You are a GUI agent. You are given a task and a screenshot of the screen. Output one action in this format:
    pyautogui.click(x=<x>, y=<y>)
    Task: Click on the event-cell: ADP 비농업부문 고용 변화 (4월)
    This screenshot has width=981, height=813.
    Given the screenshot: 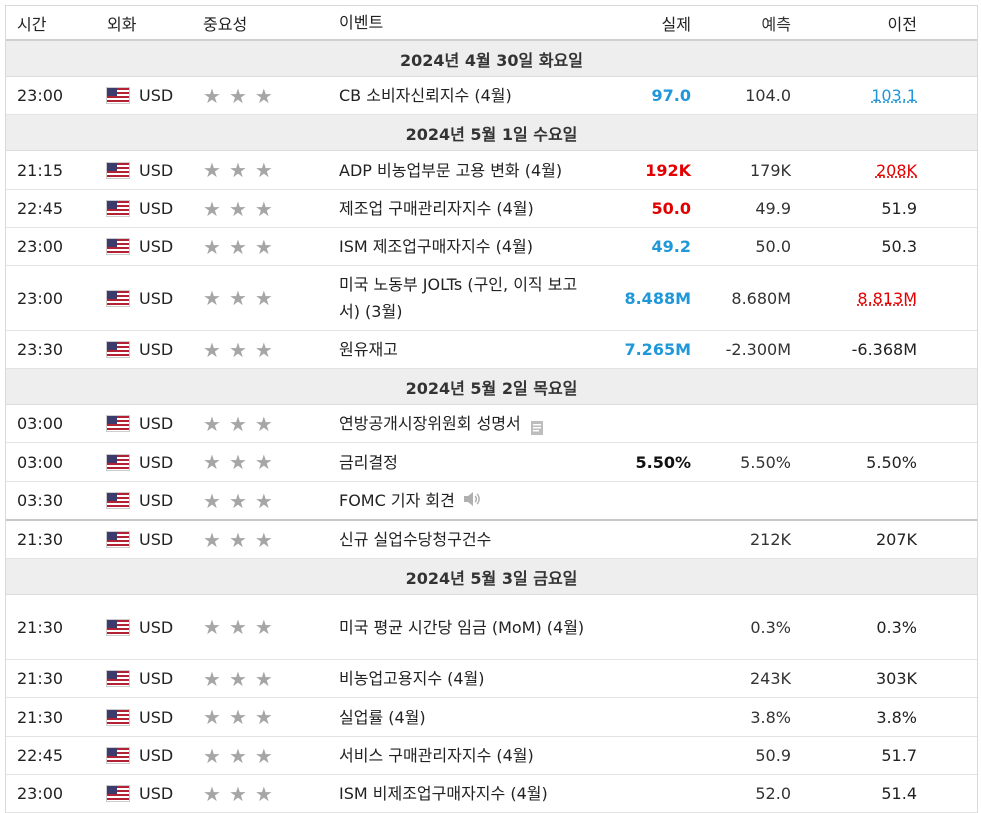 What is the action you would take?
    pyautogui.click(x=463, y=170)
    